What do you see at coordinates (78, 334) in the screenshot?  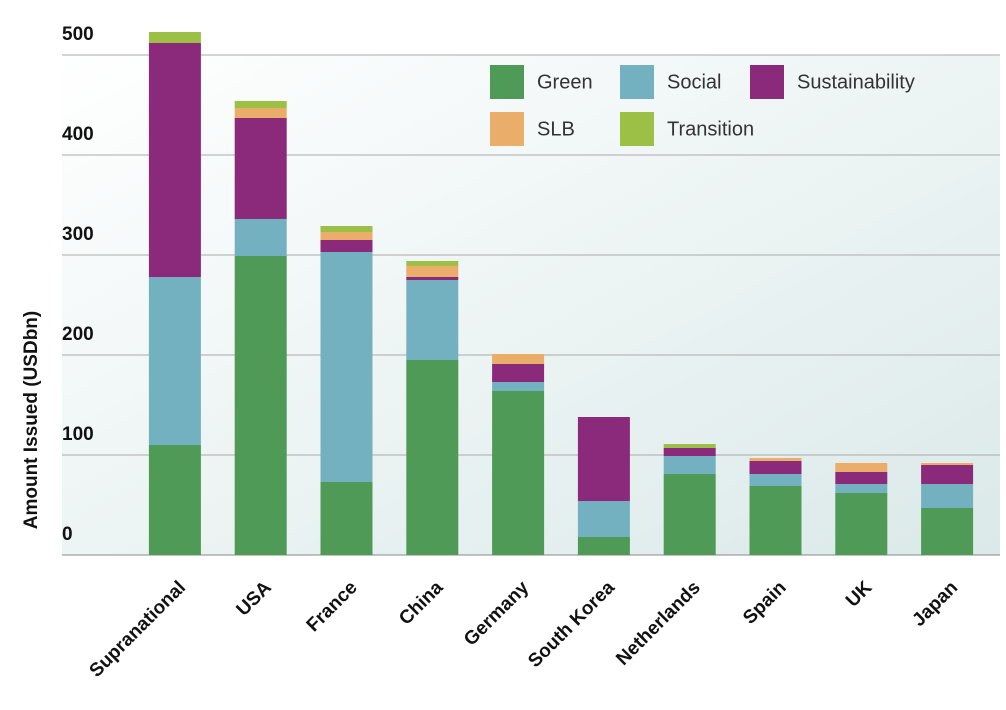 I see `y-tick-label: 200` at bounding box center [78, 334].